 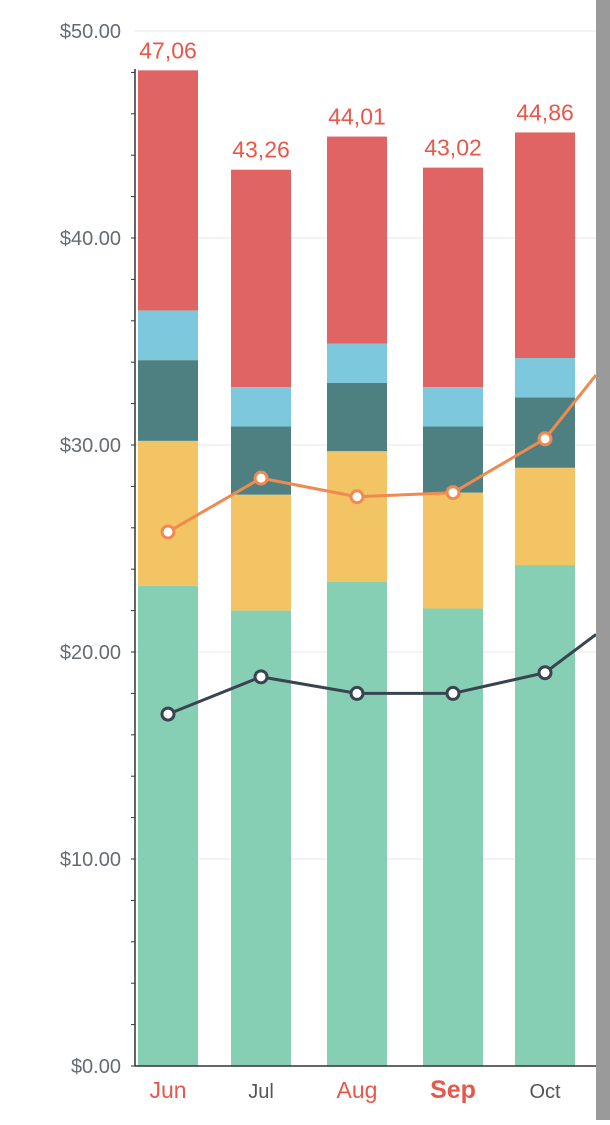 What do you see at coordinates (453, 148) in the screenshot?
I see `bar-total-label: 43,02` at bounding box center [453, 148].